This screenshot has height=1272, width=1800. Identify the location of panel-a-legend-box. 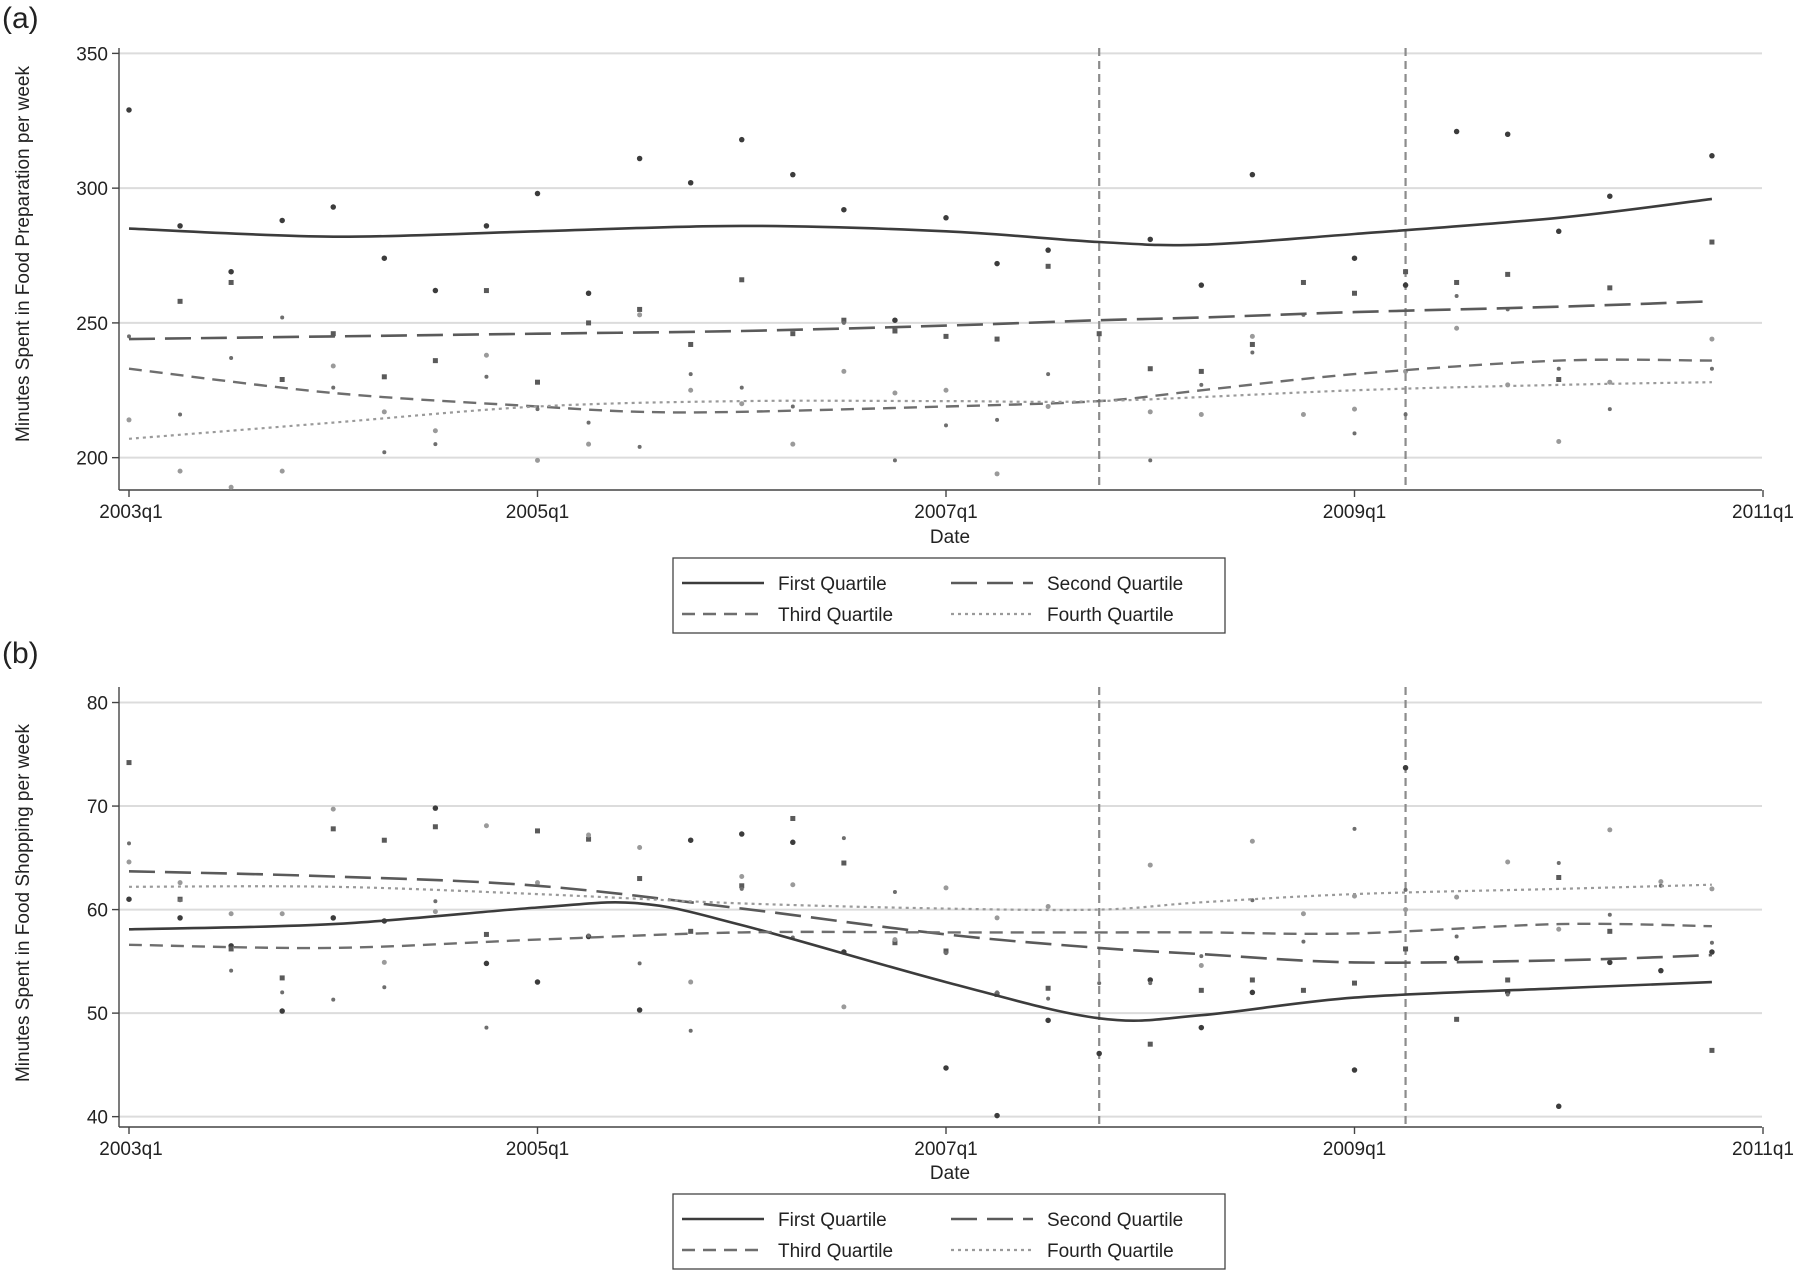
(949, 595).